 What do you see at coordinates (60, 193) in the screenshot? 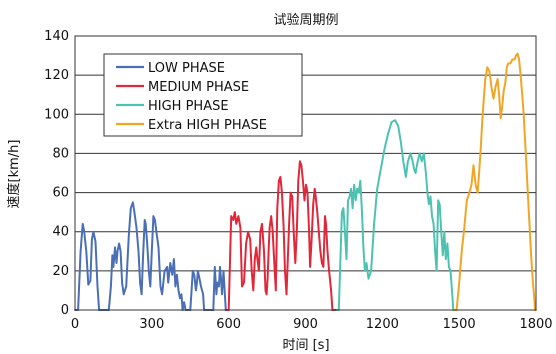
I see `y-tick-label: 60` at bounding box center [60, 193].